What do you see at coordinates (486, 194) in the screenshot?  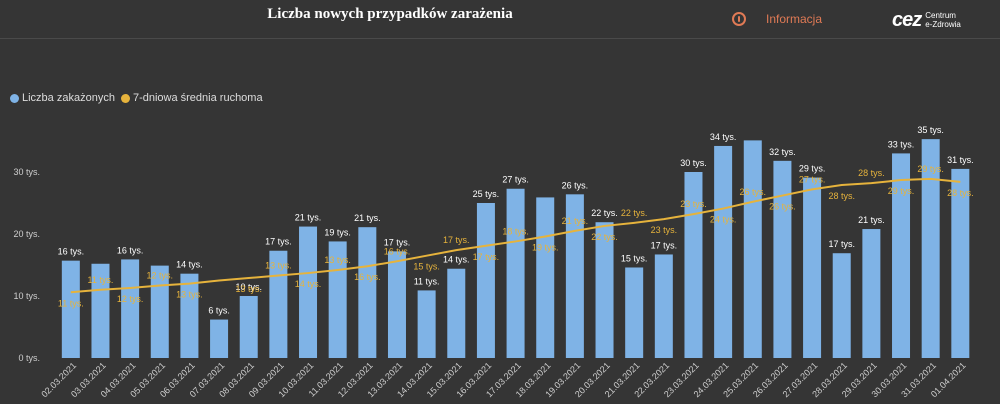 I see `bar-value-label: 25 tys.` at bounding box center [486, 194].